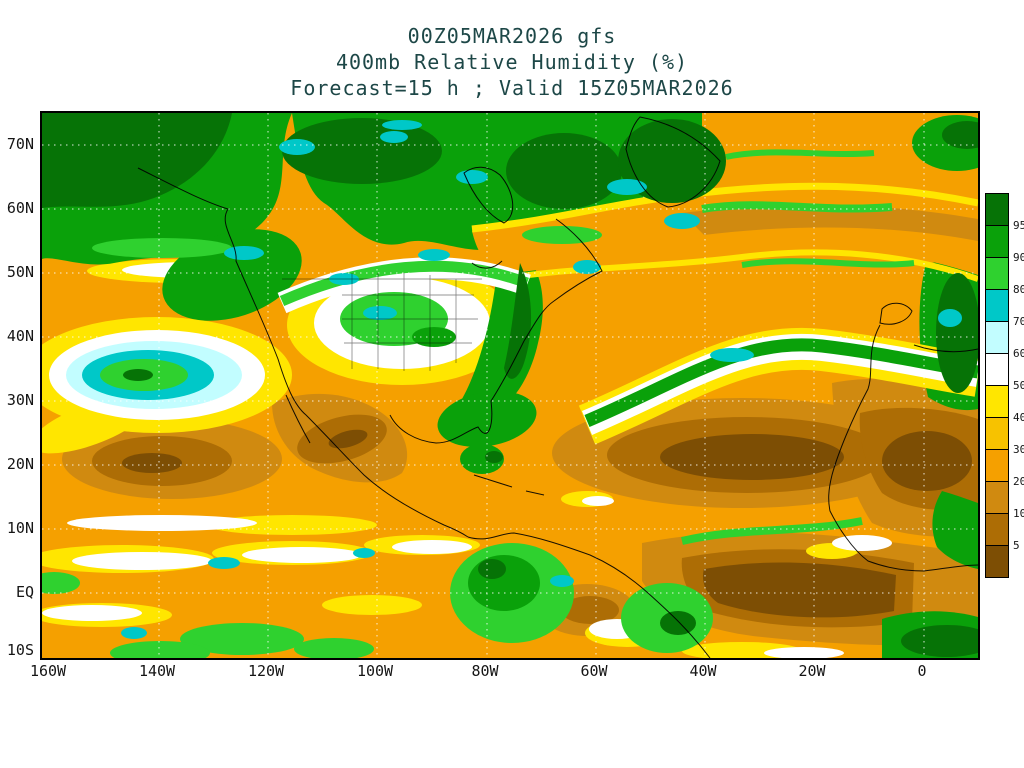 The image size is (1024, 768). I want to click on lon-label: 60W, so click(594, 671).